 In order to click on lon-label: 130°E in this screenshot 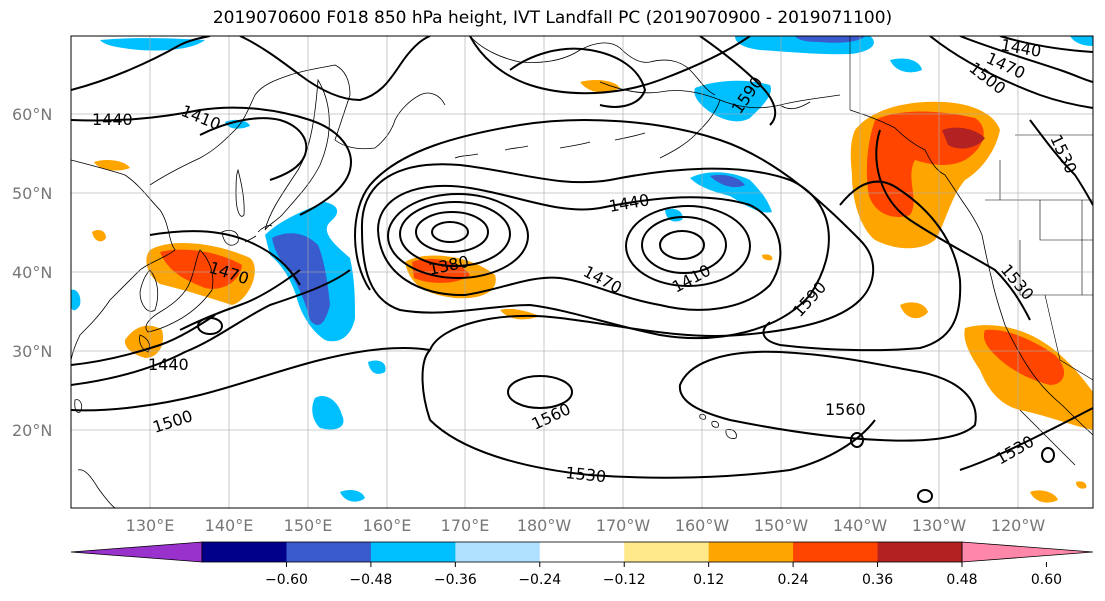, I will do `click(150, 525)`.